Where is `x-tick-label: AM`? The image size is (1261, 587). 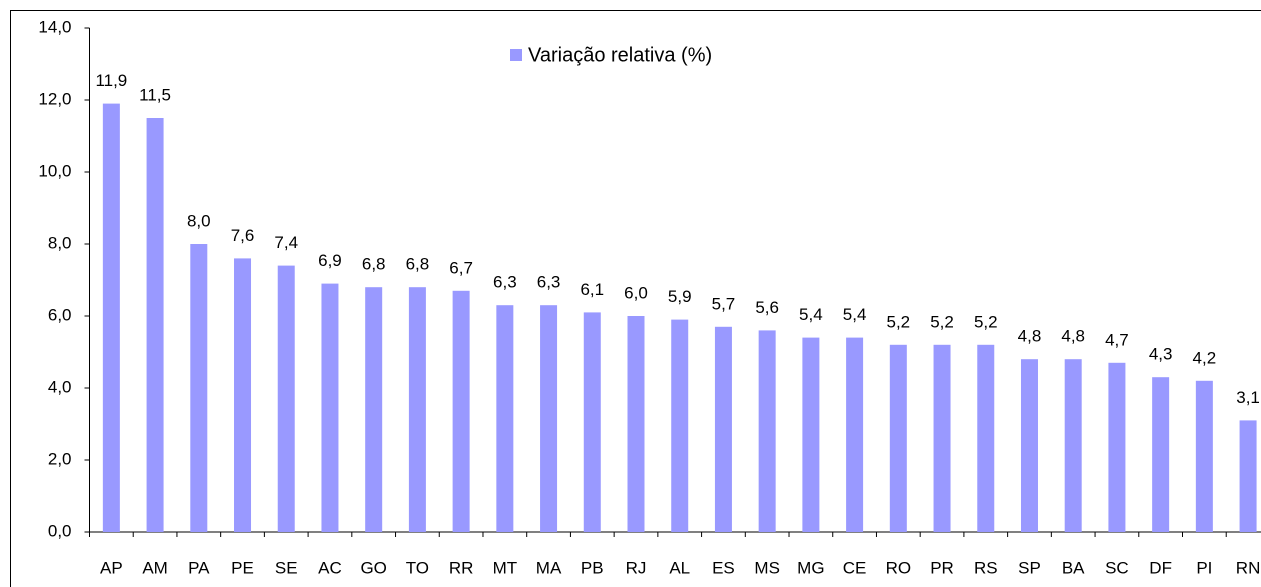 x-tick-label: AM is located at coordinates (155, 567).